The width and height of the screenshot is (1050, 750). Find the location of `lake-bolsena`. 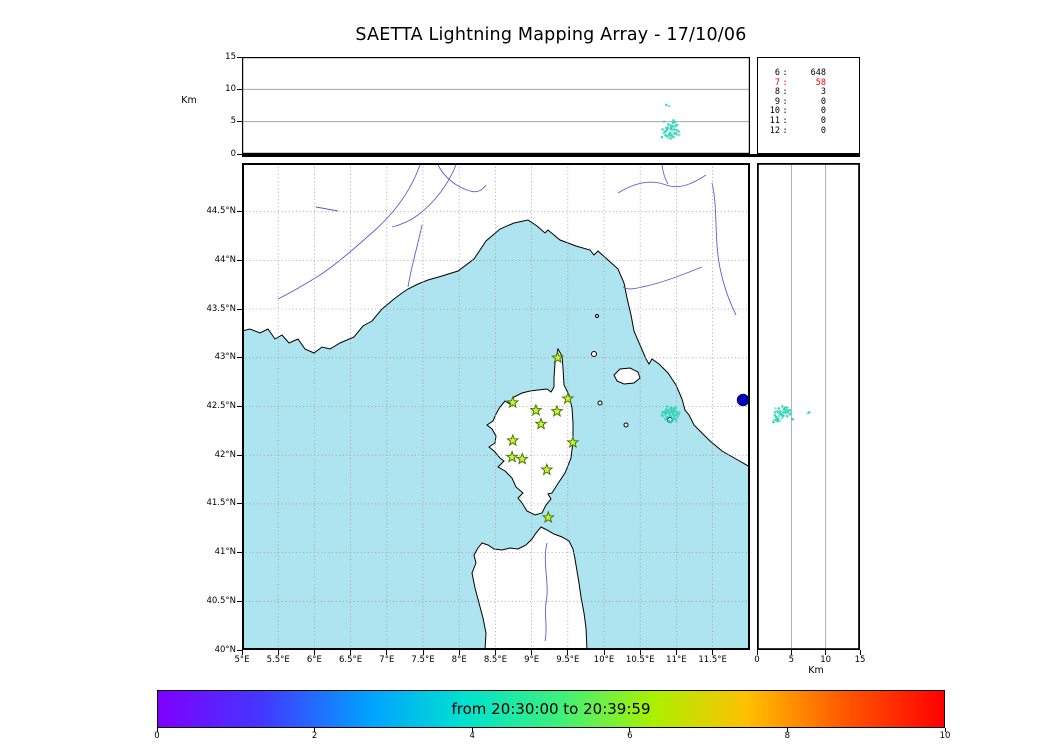

lake-bolsena is located at coordinates (743, 400).